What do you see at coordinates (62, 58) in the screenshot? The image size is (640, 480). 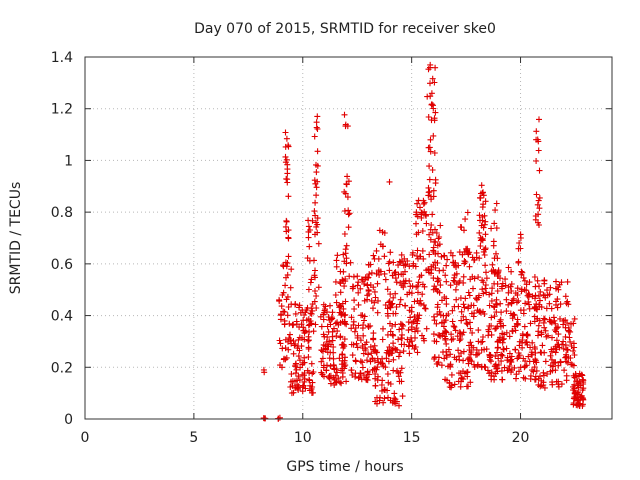 I see `y-tick-label: 1.4` at bounding box center [62, 58].